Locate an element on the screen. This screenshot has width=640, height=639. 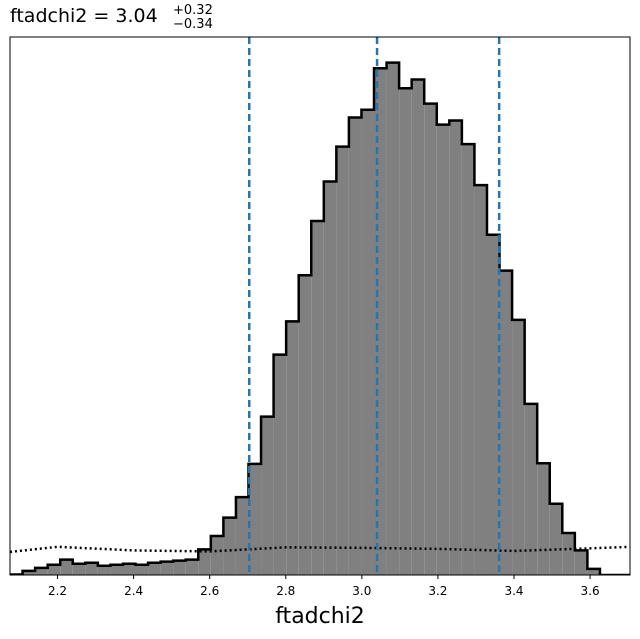
title-main: ftadchi2 = 3.04 is located at coordinates (84, 16).